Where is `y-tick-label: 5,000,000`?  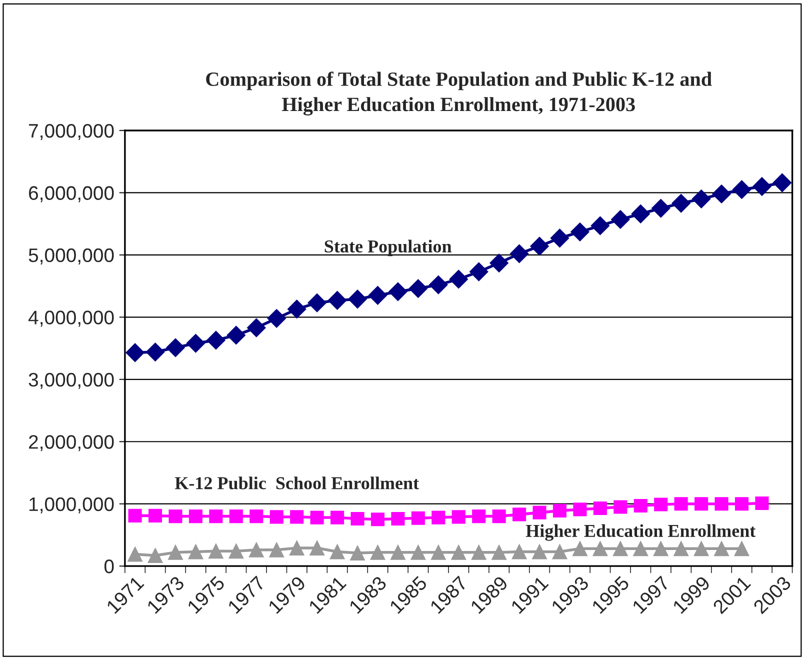
y-tick-label: 5,000,000 is located at coordinates (71, 256).